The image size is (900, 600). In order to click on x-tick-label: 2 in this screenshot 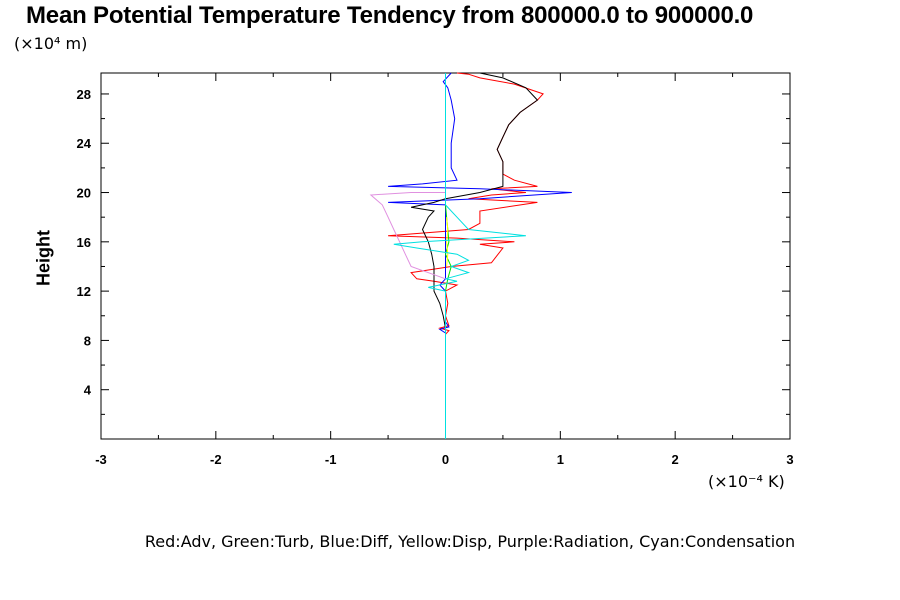, I will do `click(675, 459)`.